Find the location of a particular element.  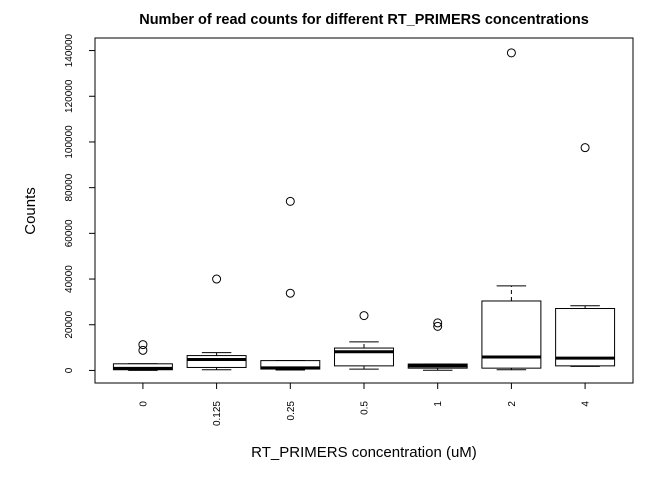

x-axis: 0 0.125 0.25 0.5 1 2 4 is located at coordinates (365, 404).